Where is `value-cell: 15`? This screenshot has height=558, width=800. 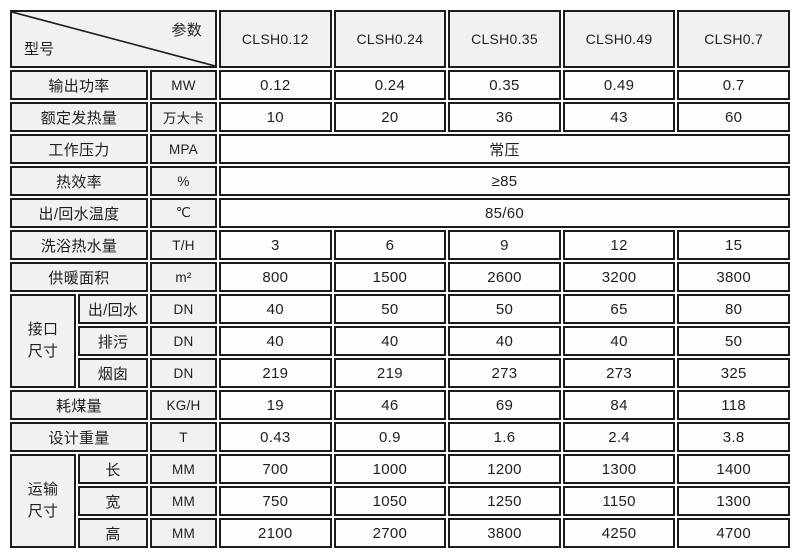
value-cell: 15 is located at coordinates (733, 245).